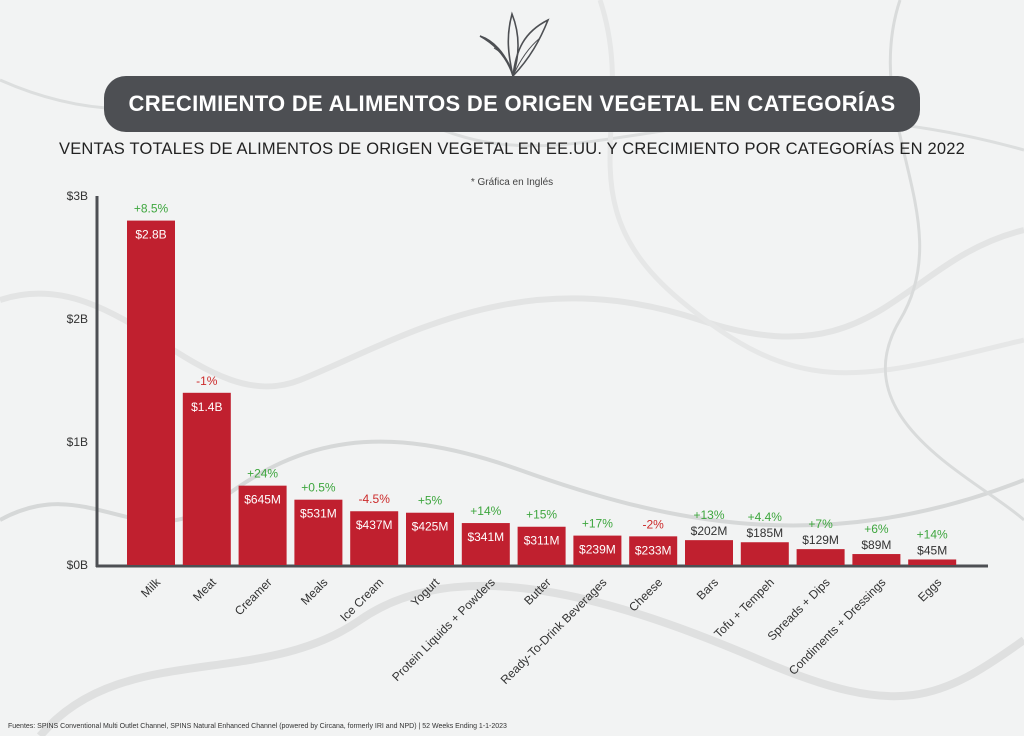 This screenshot has height=736, width=1024. What do you see at coordinates (708, 515) in the screenshot?
I see `growth-label: +13%` at bounding box center [708, 515].